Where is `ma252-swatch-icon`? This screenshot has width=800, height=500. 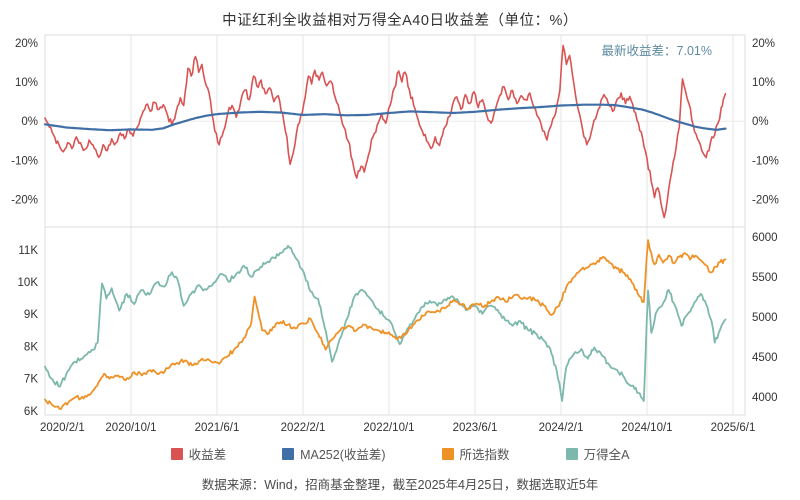
ma252-swatch-icon is located at coordinates (288, 453).